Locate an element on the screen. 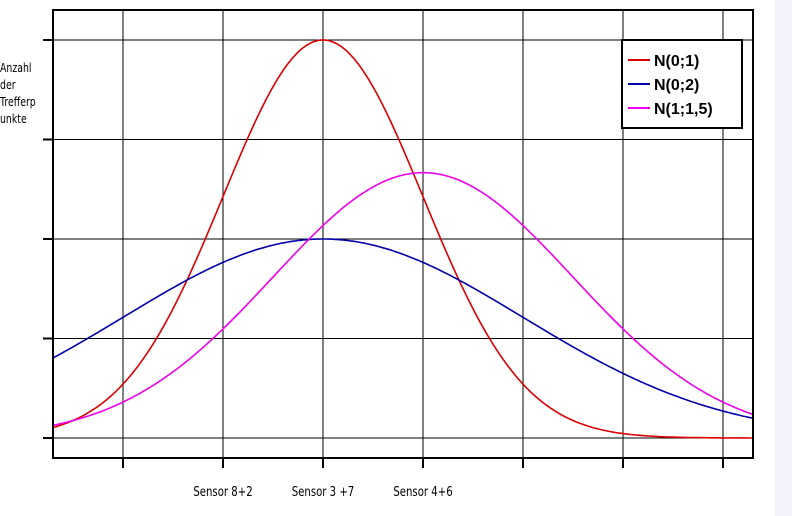  x-tick-label-2: Sensor 3 +7 is located at coordinates (323, 492).